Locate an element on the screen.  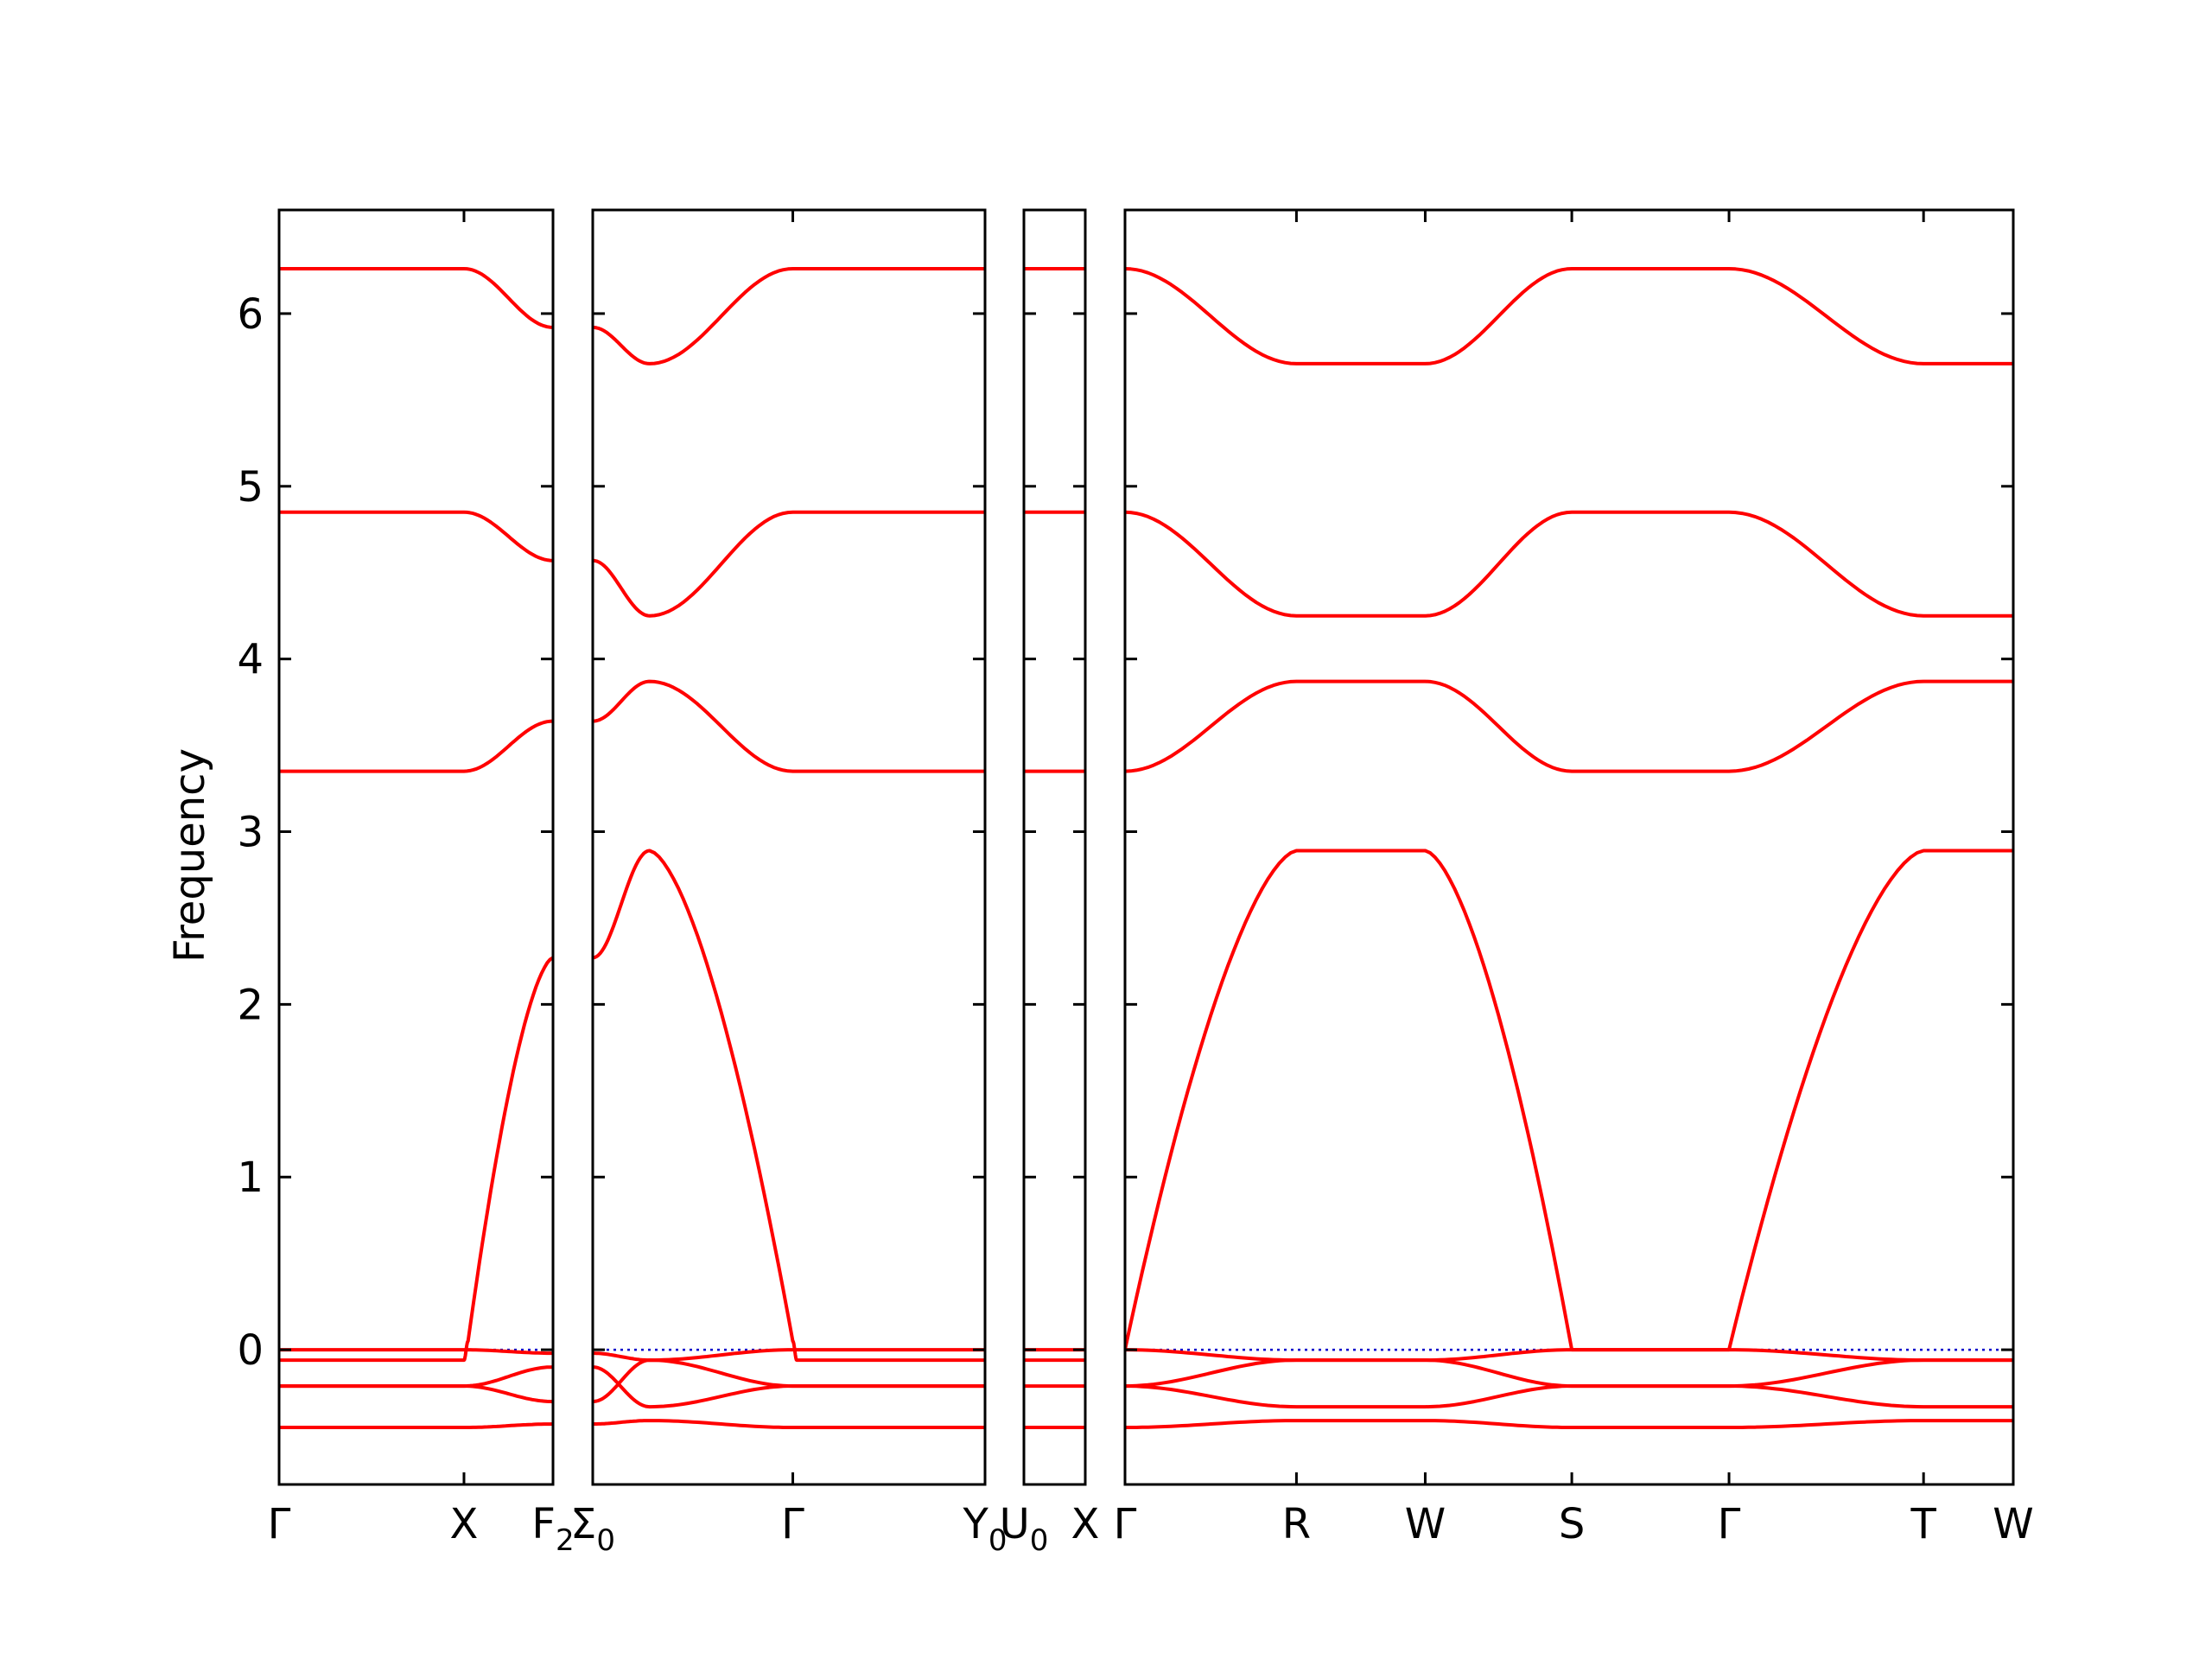
x-tick-label: Σ0 is located at coordinates (592, 1529).